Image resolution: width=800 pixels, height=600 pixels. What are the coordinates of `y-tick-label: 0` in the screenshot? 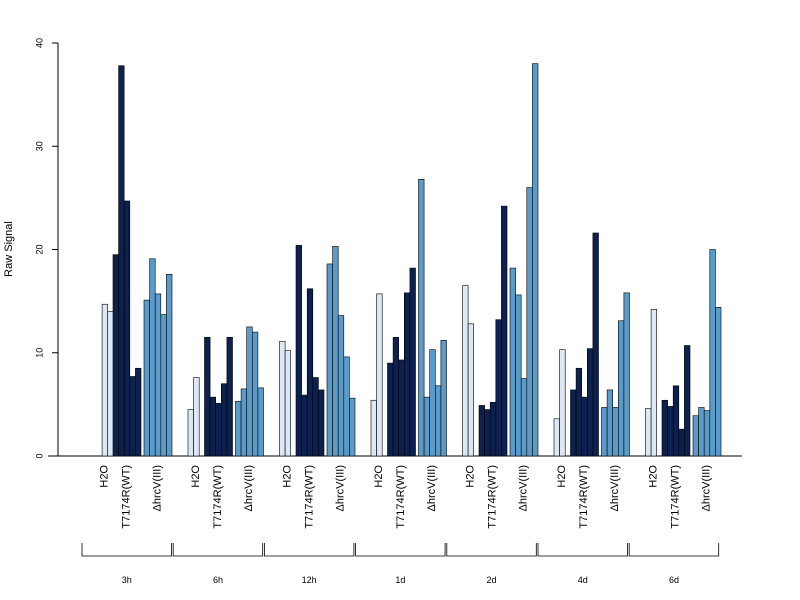 It's located at (39, 455).